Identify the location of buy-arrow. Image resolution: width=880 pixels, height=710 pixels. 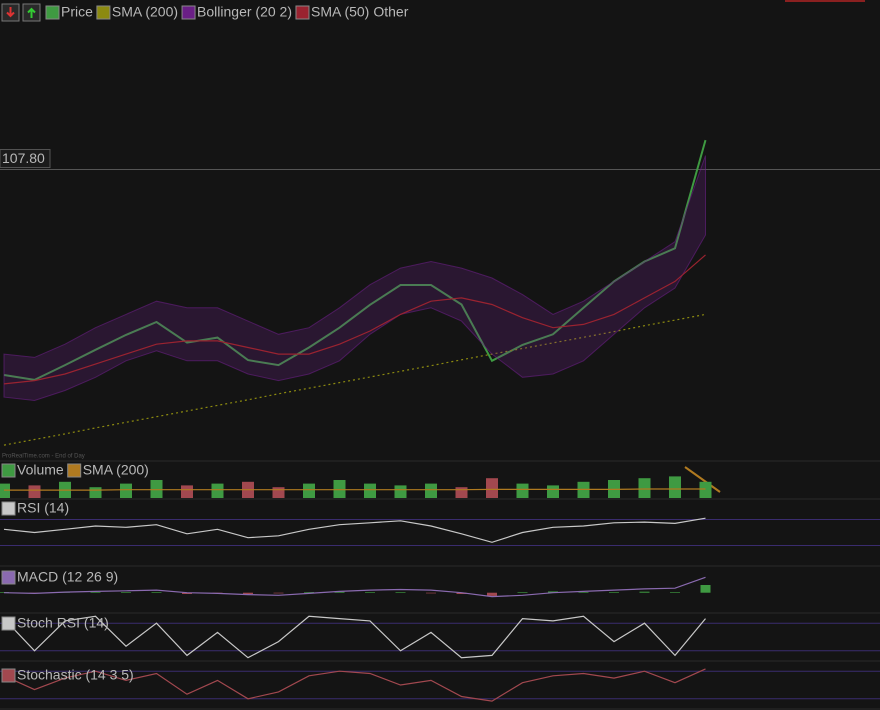
(31, 12).